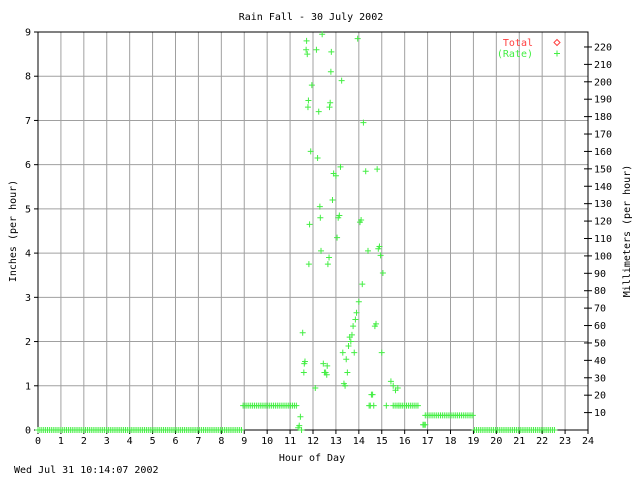 The height and width of the screenshot is (480, 640). I want to click on y2-tick-label: 100, so click(603, 256).